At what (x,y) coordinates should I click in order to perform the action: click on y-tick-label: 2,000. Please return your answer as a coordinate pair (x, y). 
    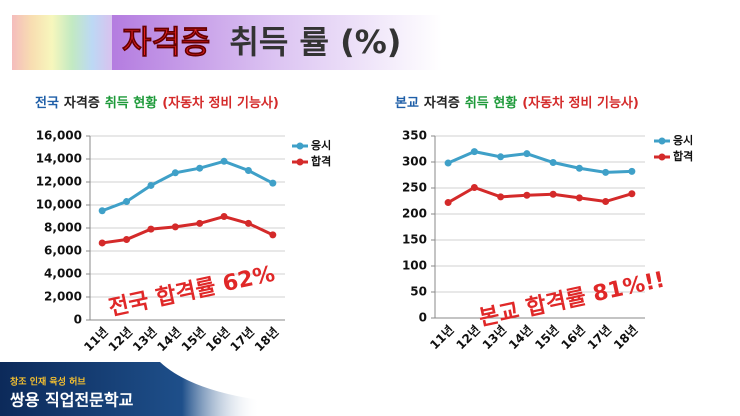
    Looking at the image, I should click on (63, 297).